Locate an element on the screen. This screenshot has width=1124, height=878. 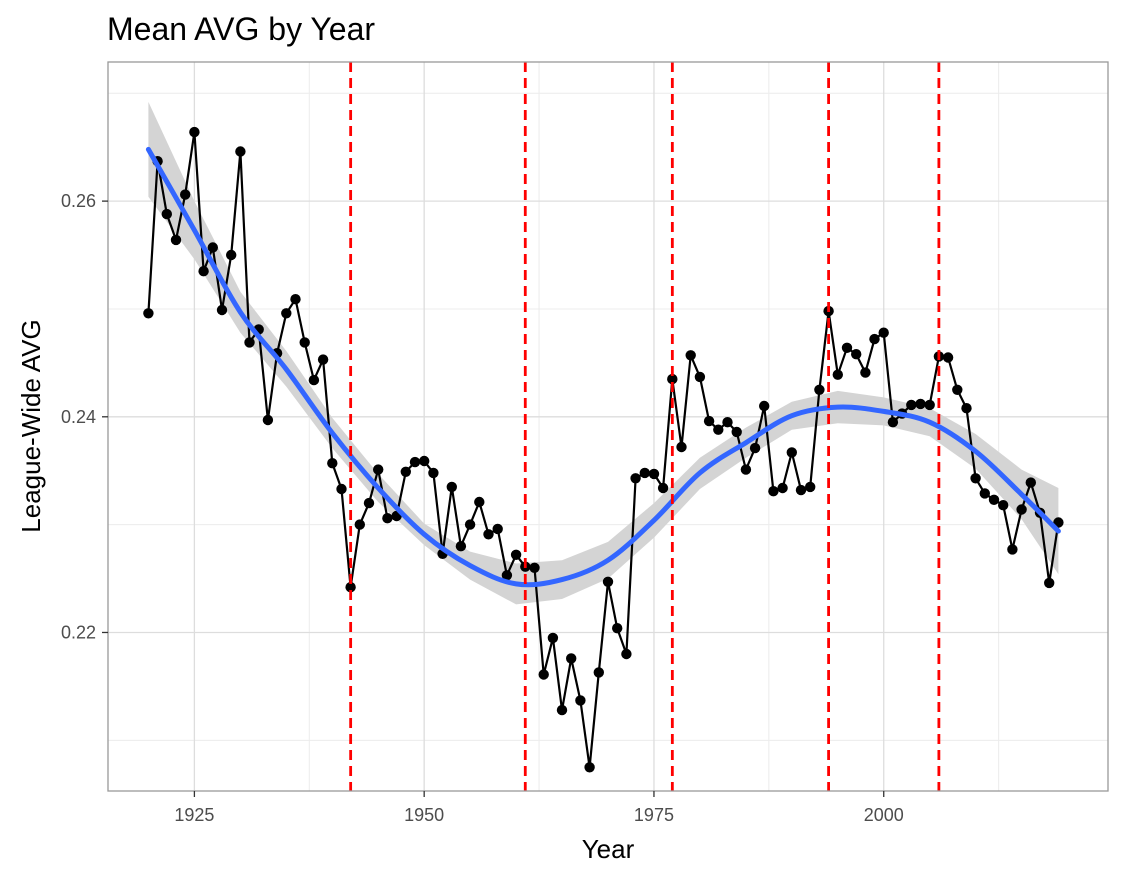
y-tick-label: 0.26 is located at coordinates (78, 201).